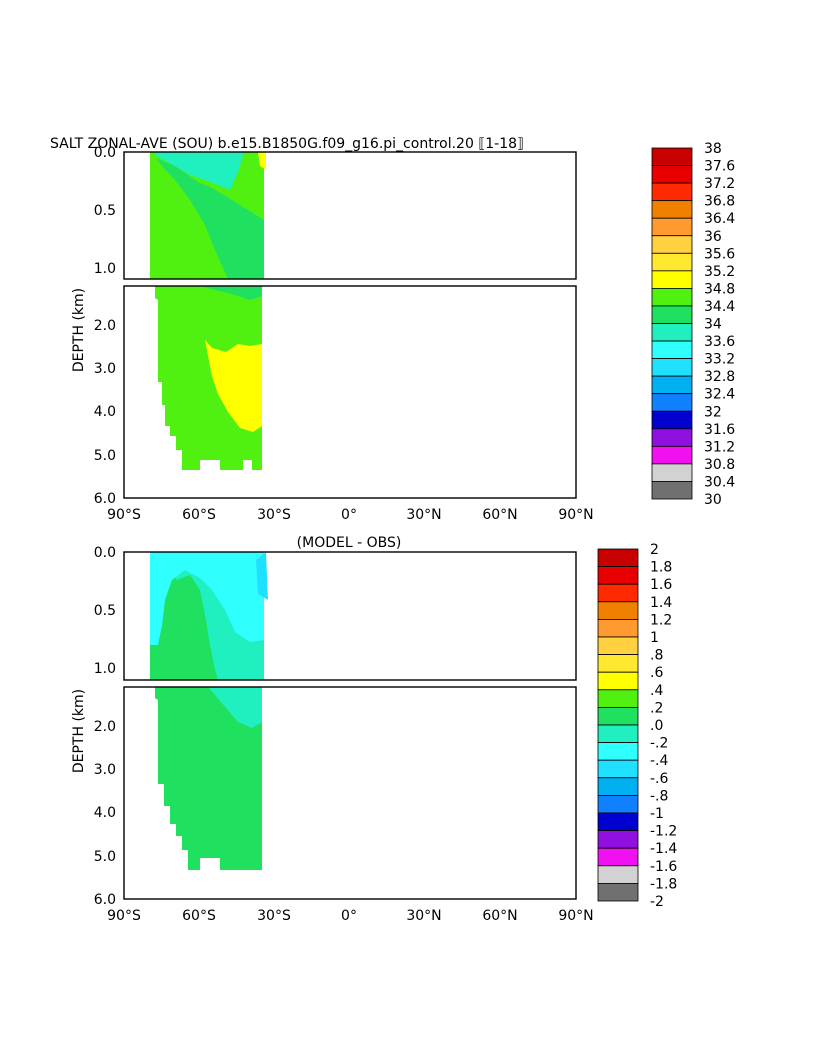 This screenshot has width=818, height=1055. What do you see at coordinates (663, 884) in the screenshot?
I see `p2-colorbar-label: -1.8` at bounding box center [663, 884].